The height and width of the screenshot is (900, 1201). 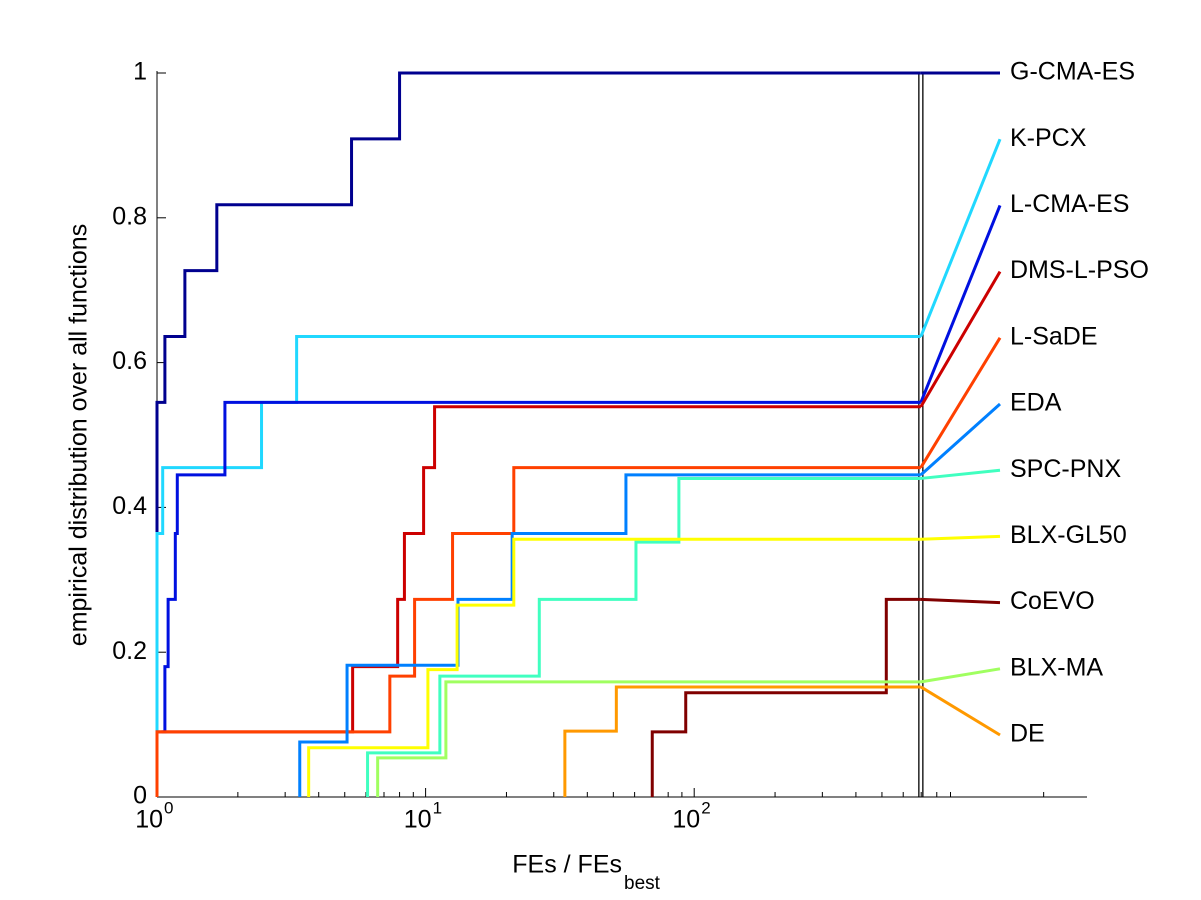 I want to click on legend-label: DE, so click(x=1027, y=734).